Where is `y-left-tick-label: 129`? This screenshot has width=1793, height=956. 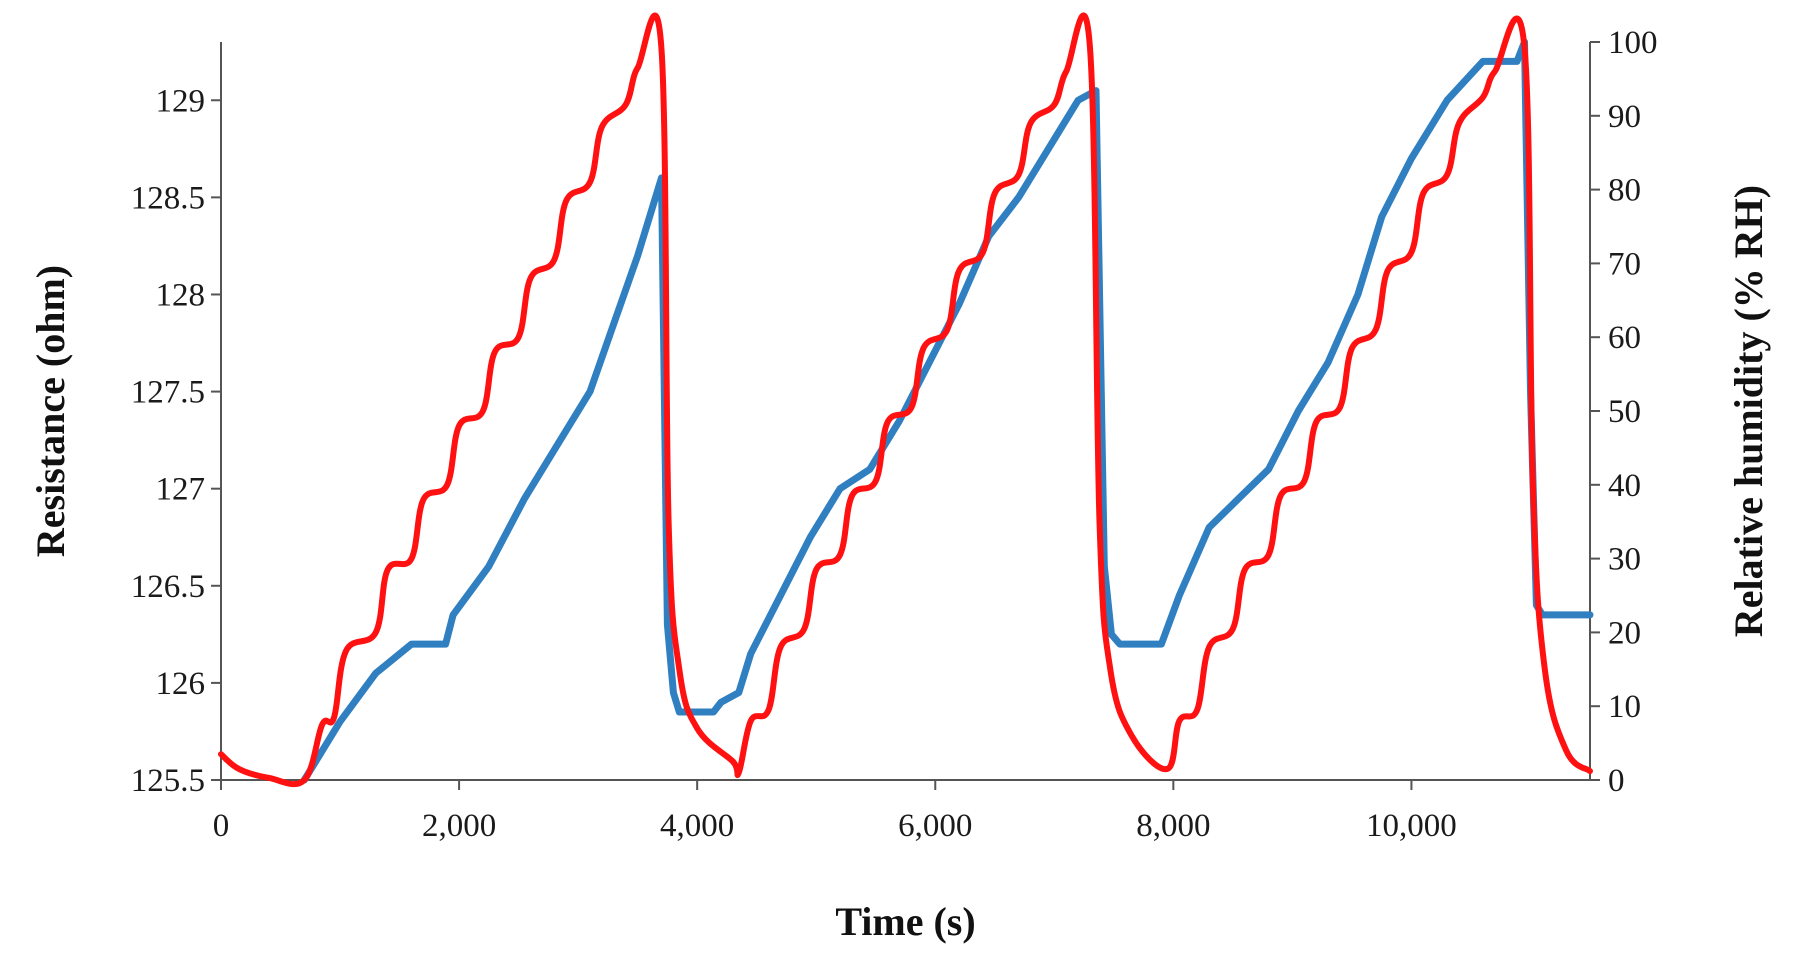
y-left-tick-label: 129 is located at coordinates (181, 101).